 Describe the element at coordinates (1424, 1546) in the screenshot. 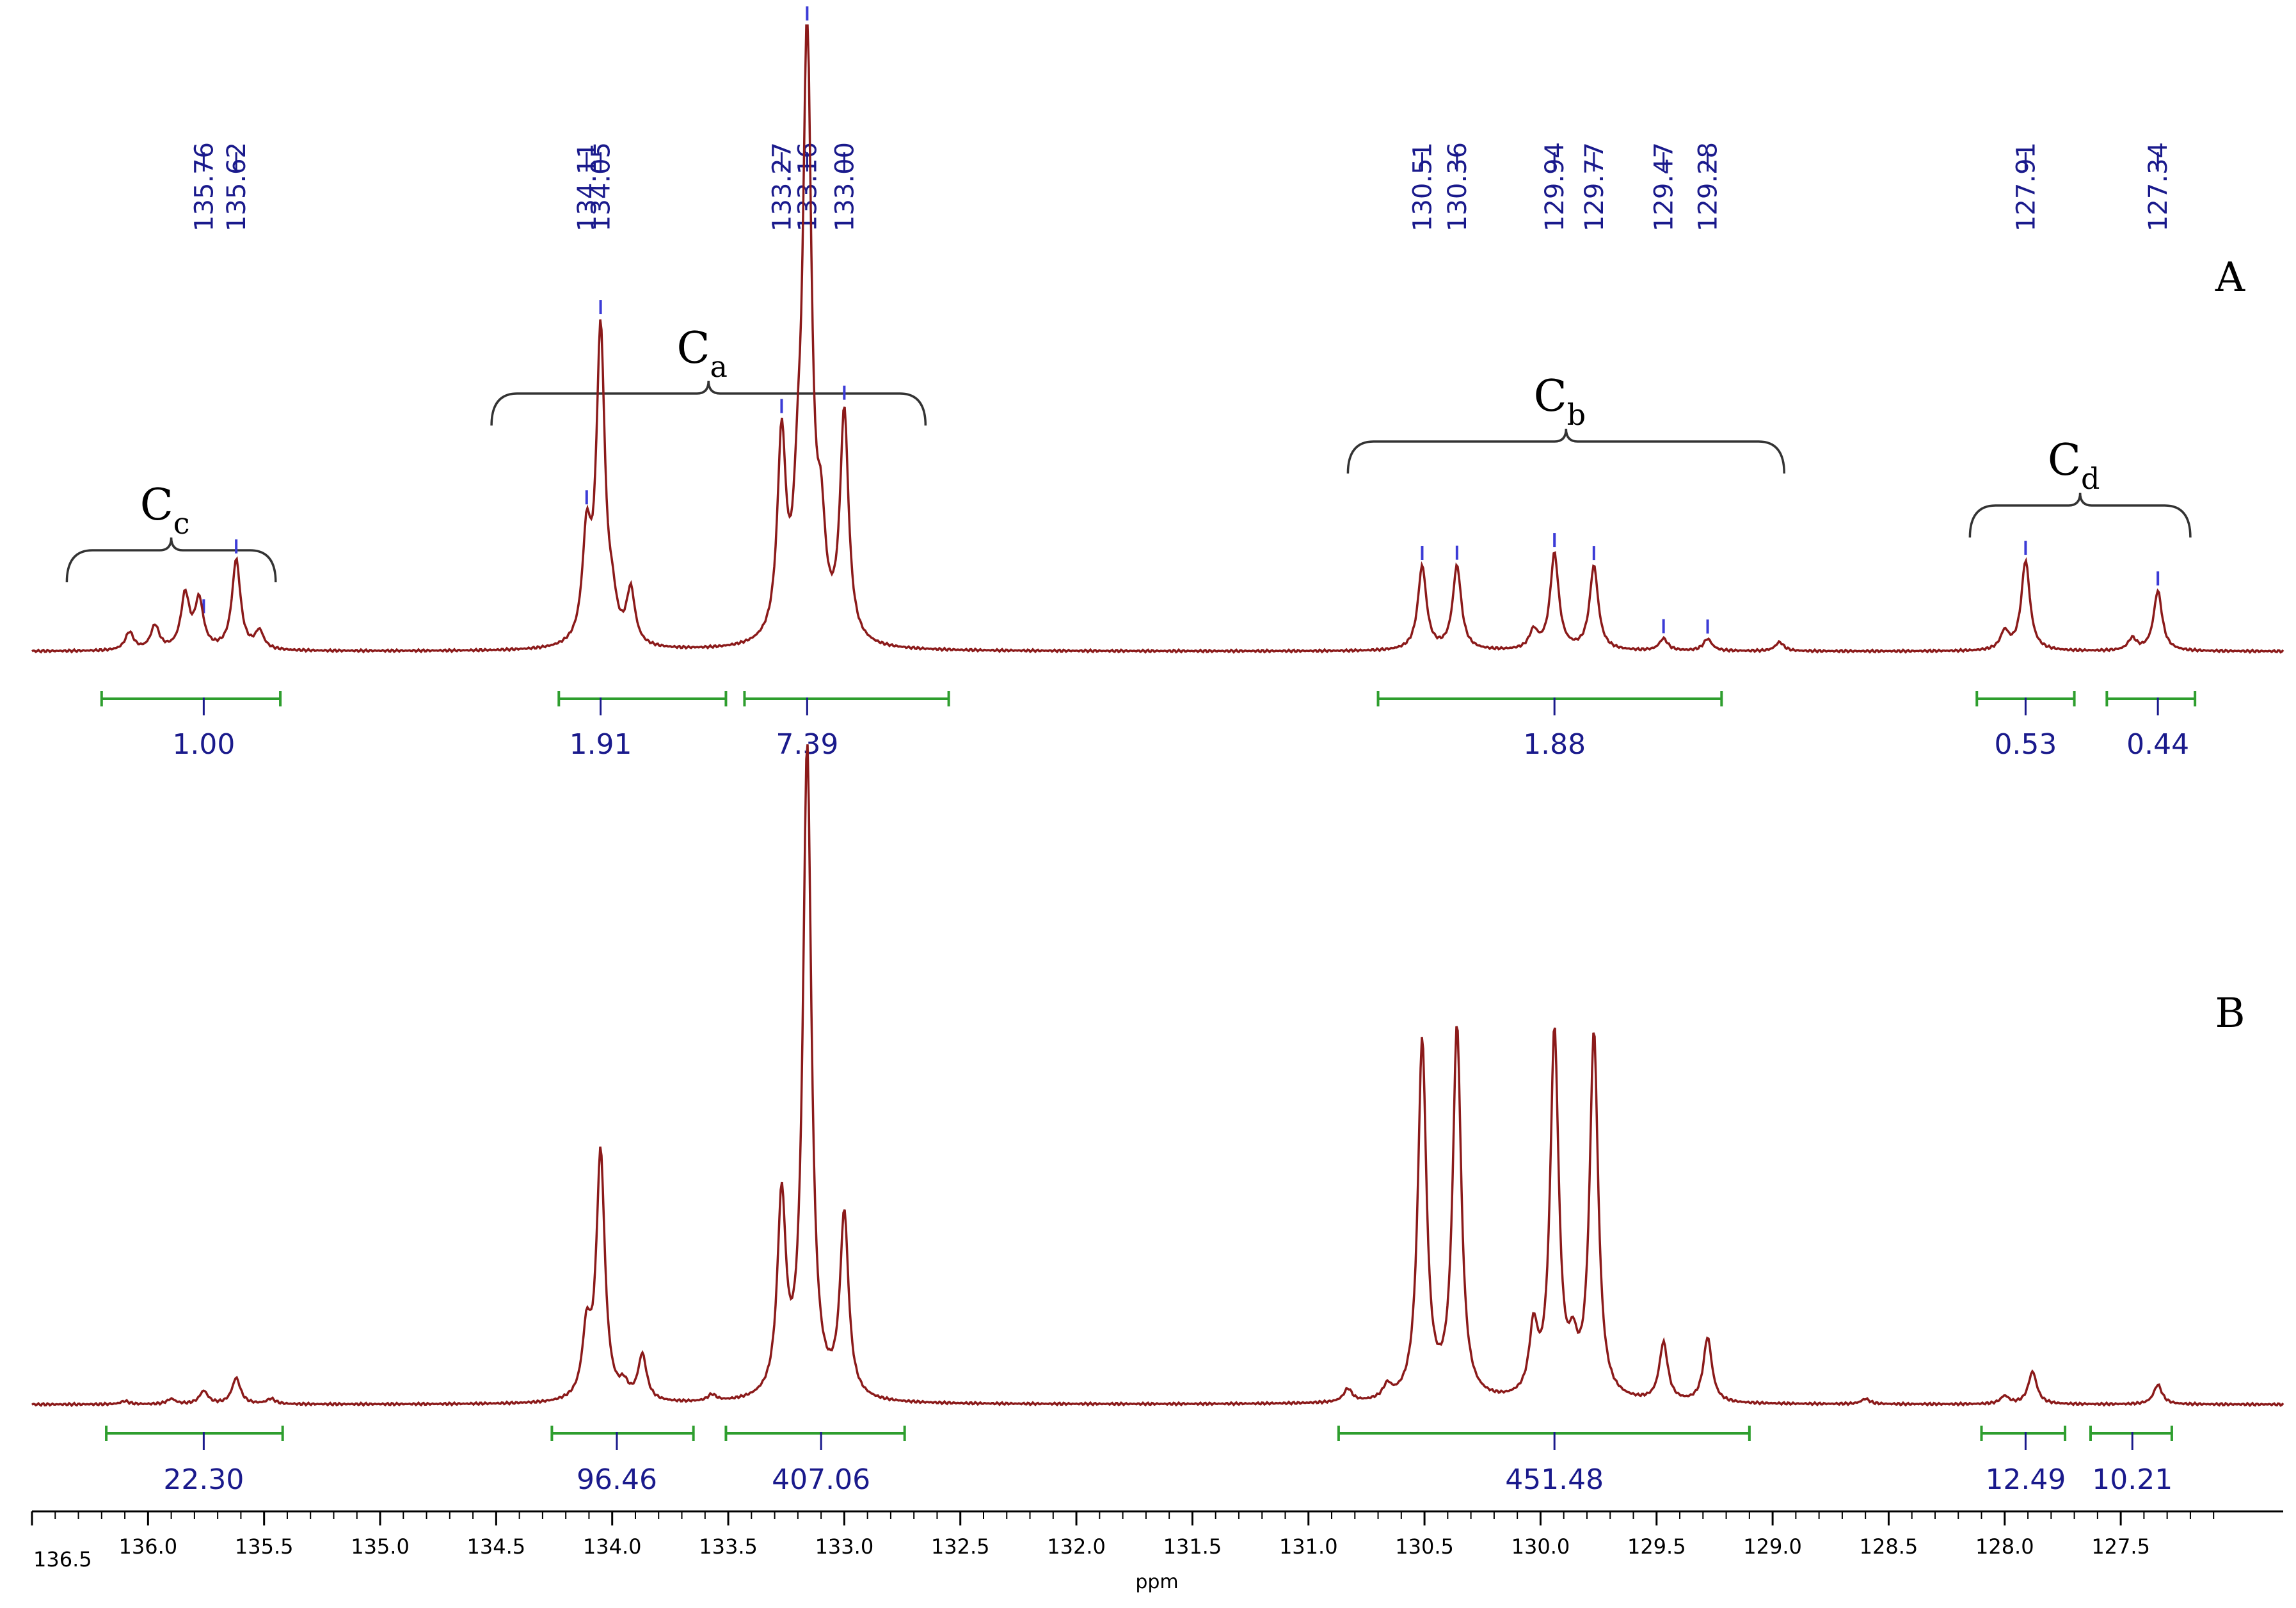

I see `x-tick-label: 130.5` at that location.